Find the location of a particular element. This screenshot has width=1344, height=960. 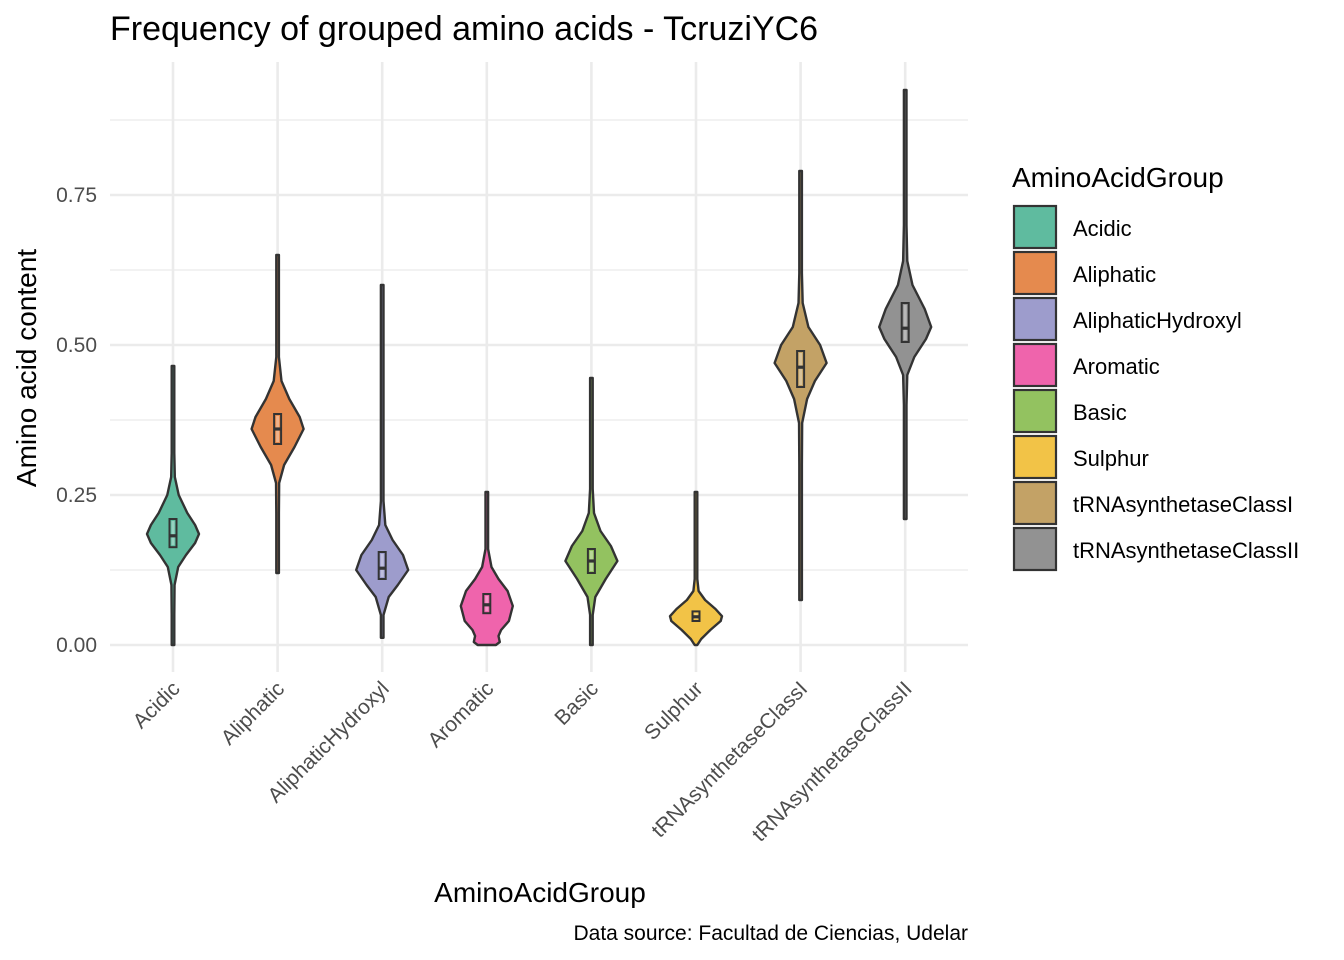

violin-Aromatic is located at coordinates (486, 568).